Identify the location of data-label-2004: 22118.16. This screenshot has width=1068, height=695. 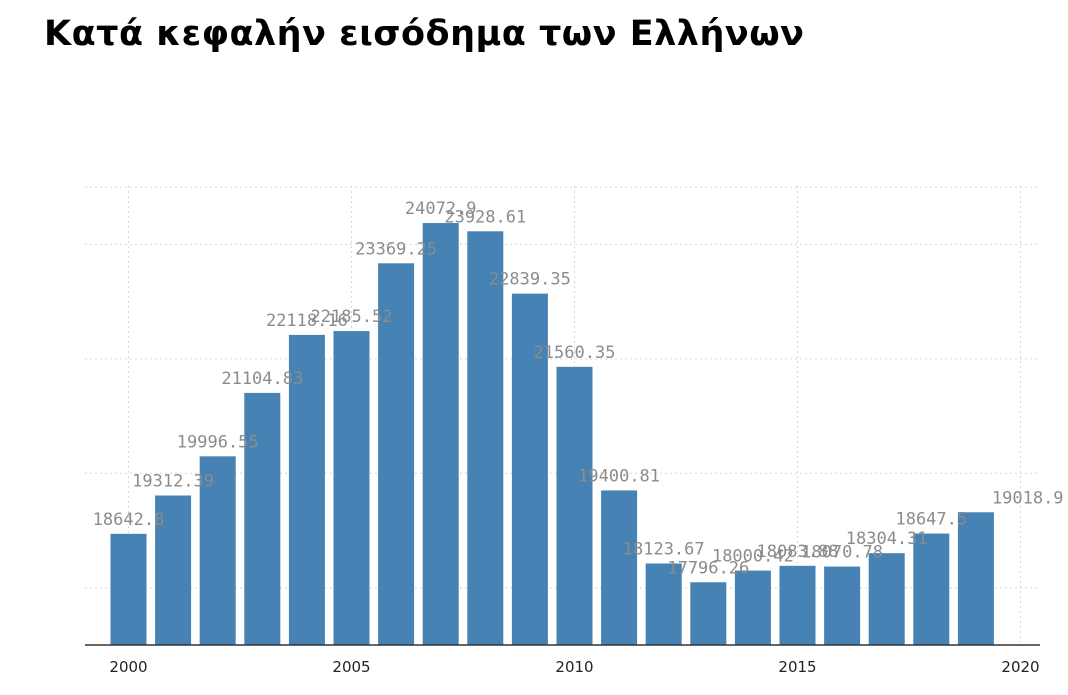
(307, 321).